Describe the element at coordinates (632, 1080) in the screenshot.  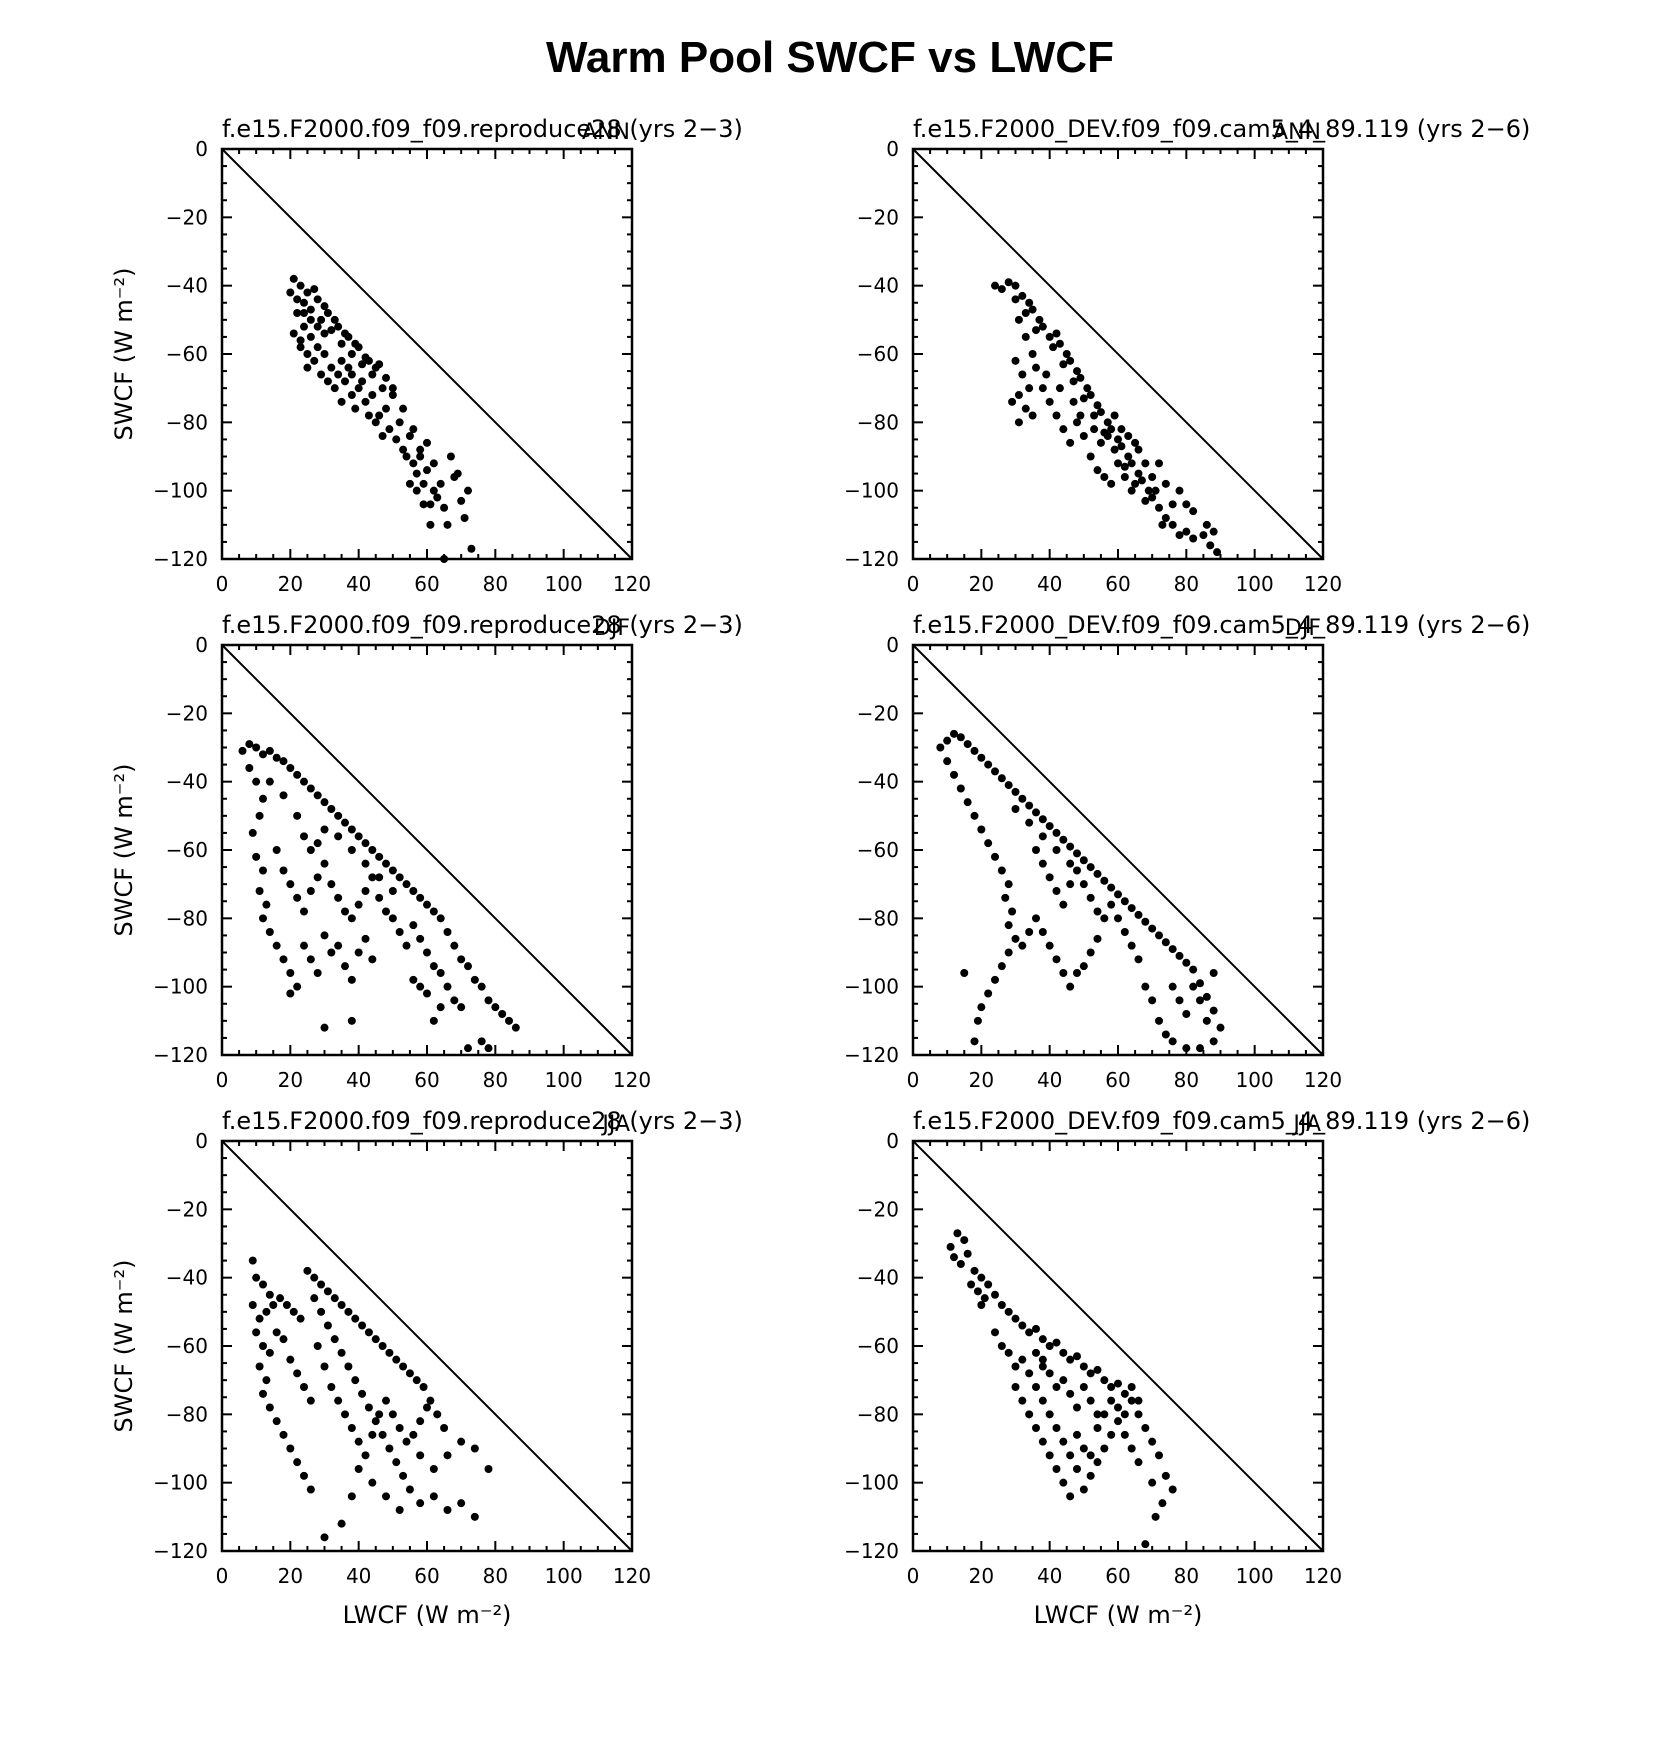
I see `x-tick-label: 120` at that location.